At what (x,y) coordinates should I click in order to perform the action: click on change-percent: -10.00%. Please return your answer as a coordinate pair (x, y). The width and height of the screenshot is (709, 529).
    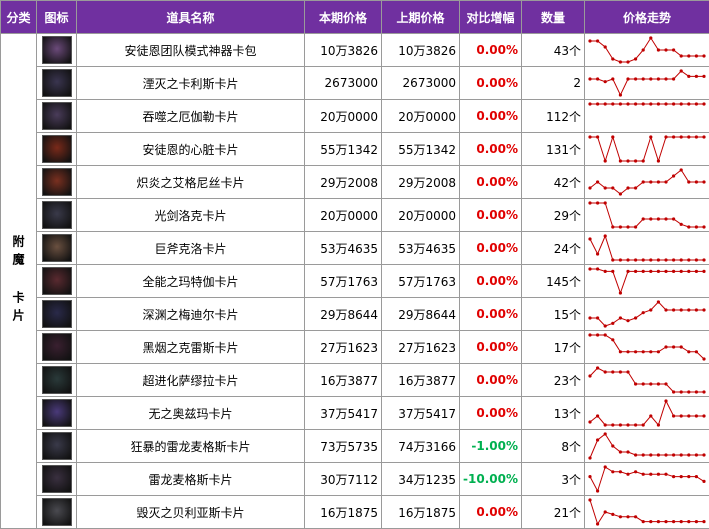
    Looking at the image, I should click on (490, 479).